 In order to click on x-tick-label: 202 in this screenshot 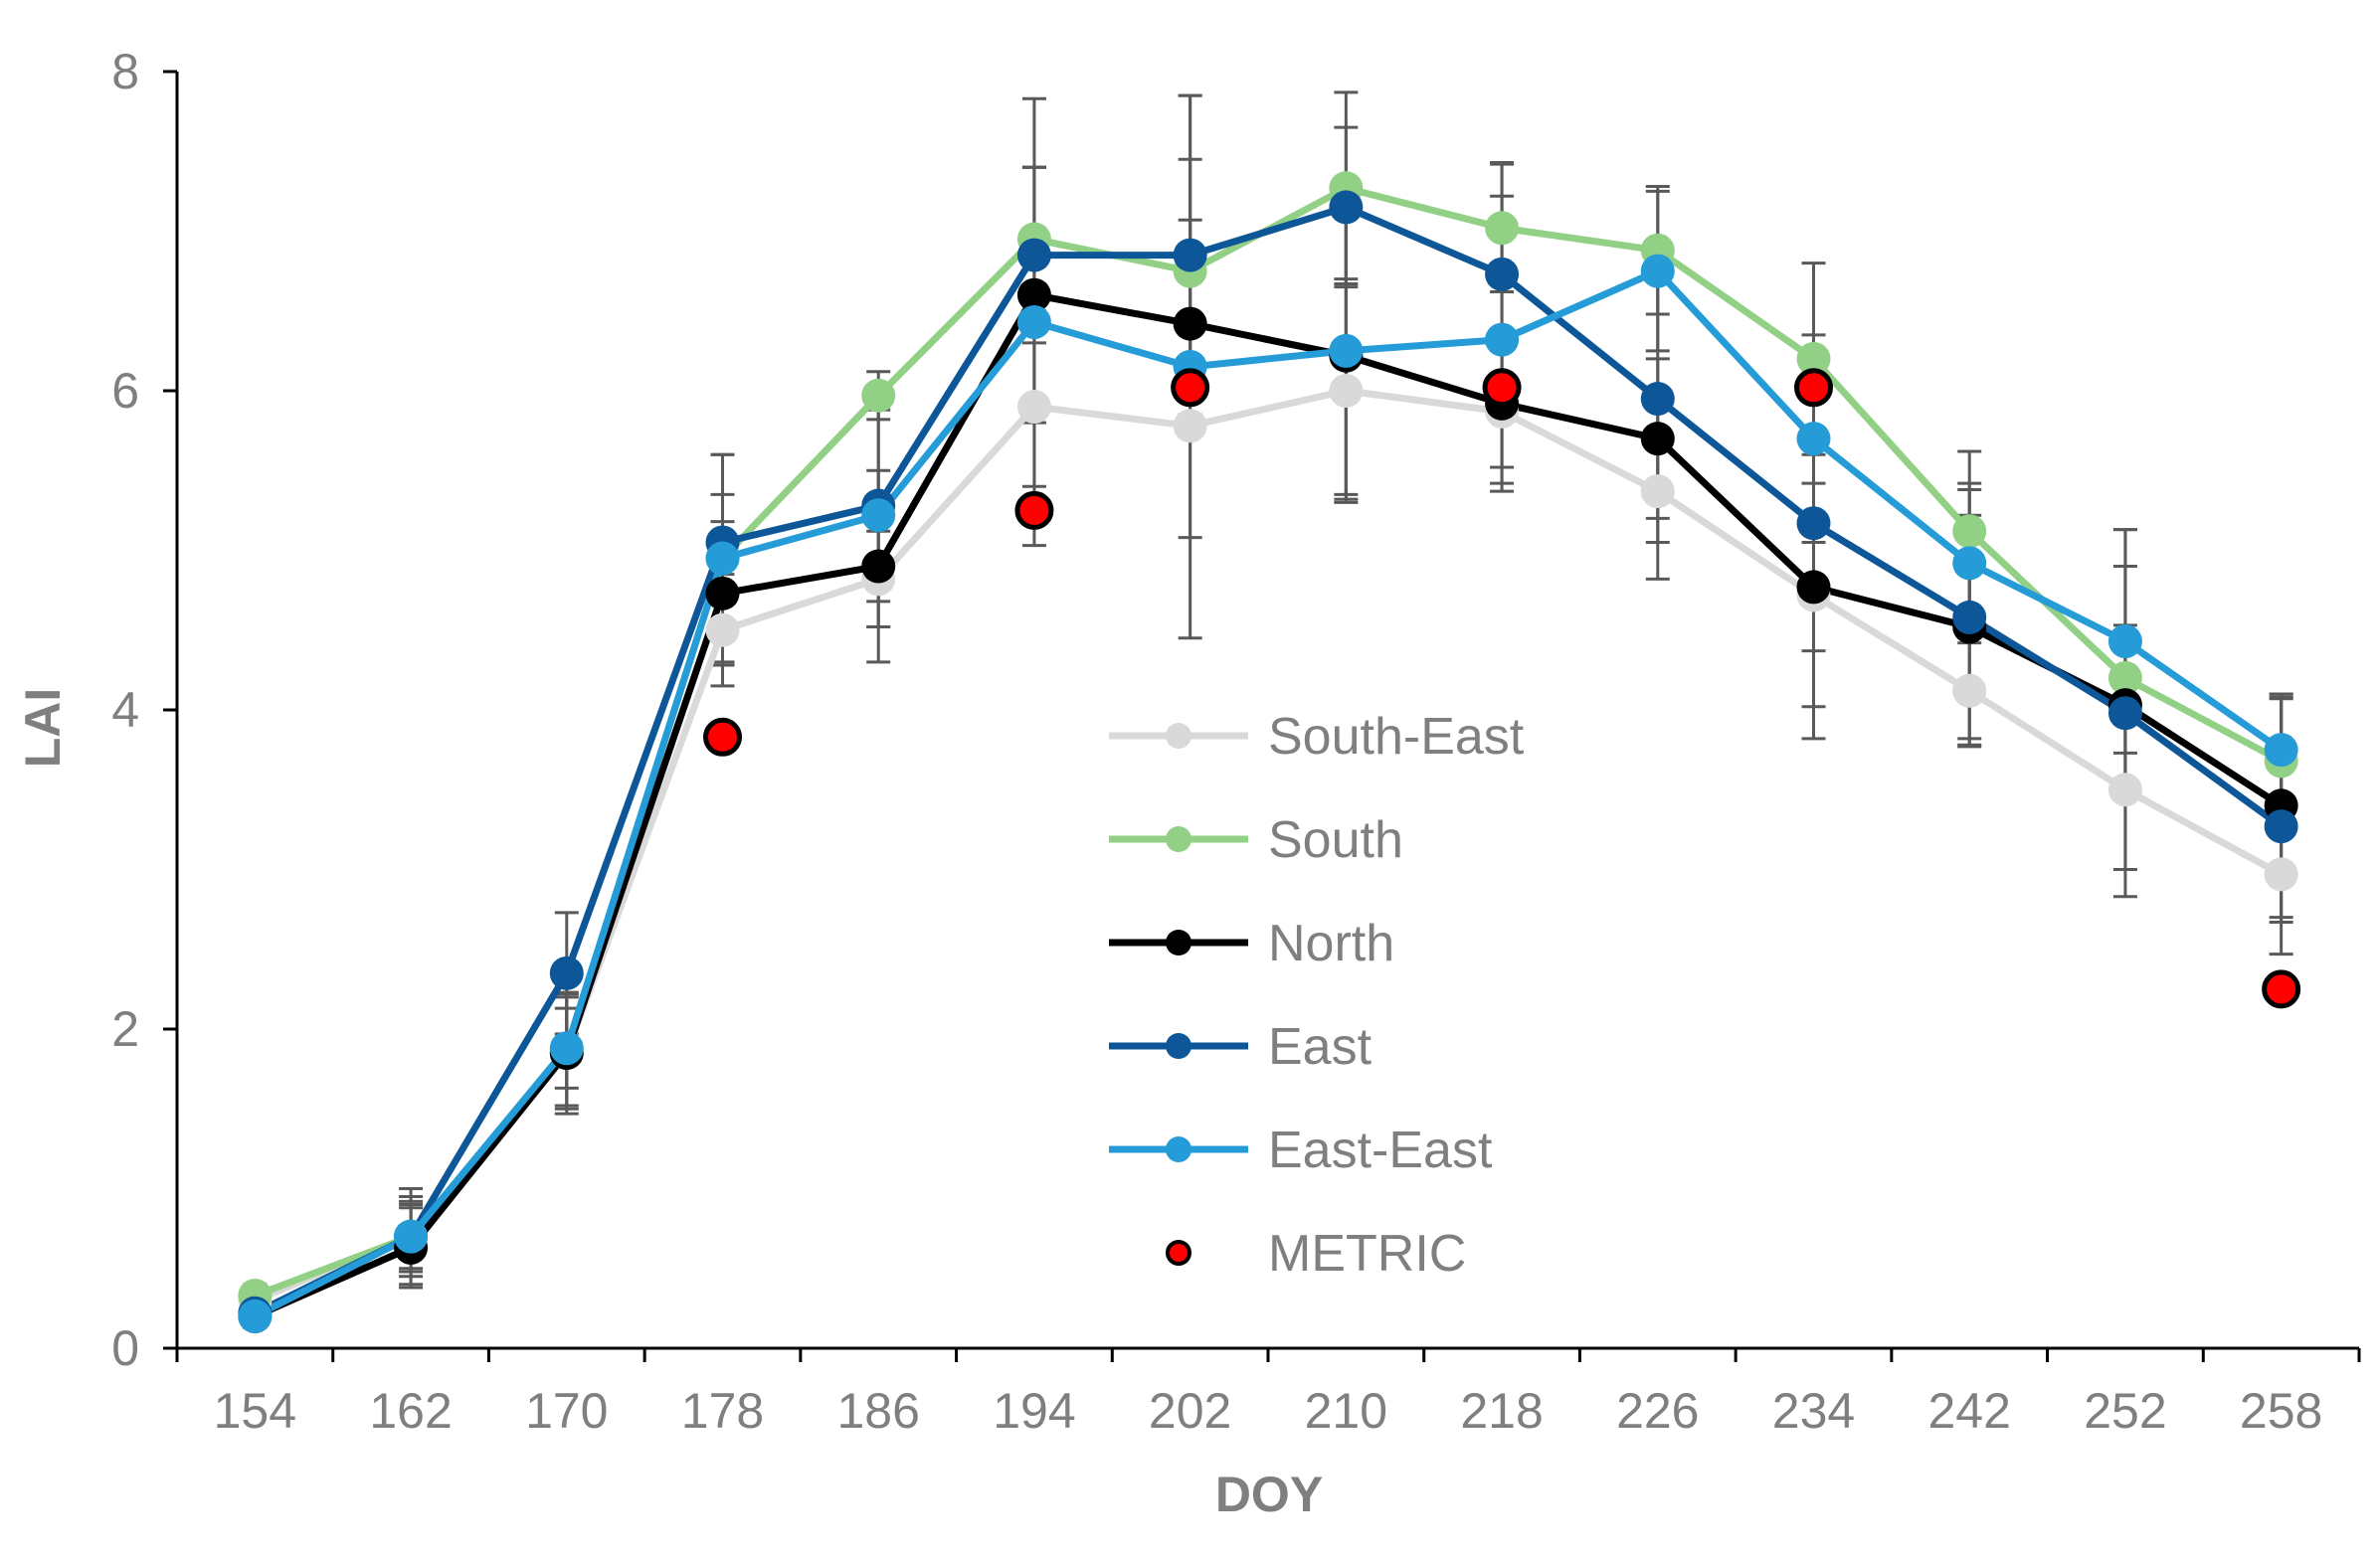, I will do `click(1190, 1411)`.